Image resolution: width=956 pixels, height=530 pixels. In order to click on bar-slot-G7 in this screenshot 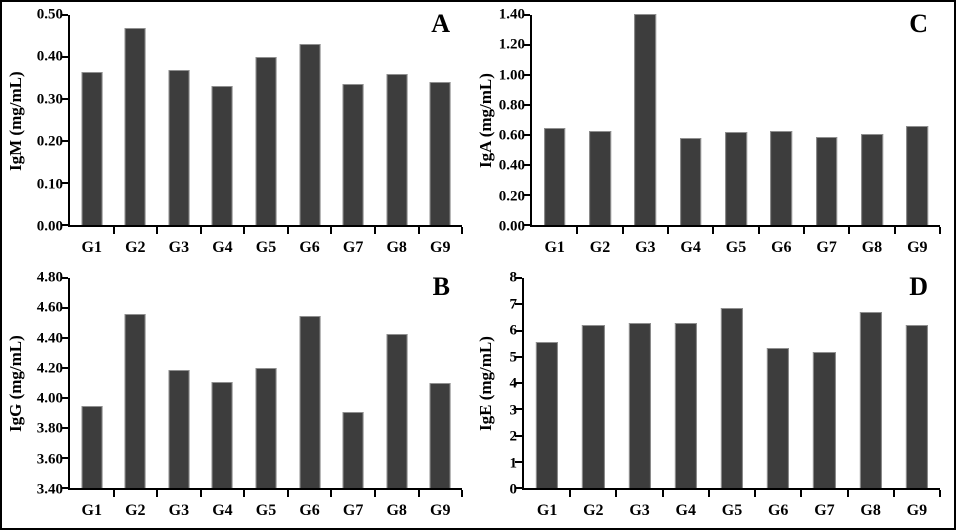, I will do `click(827, 124)`.